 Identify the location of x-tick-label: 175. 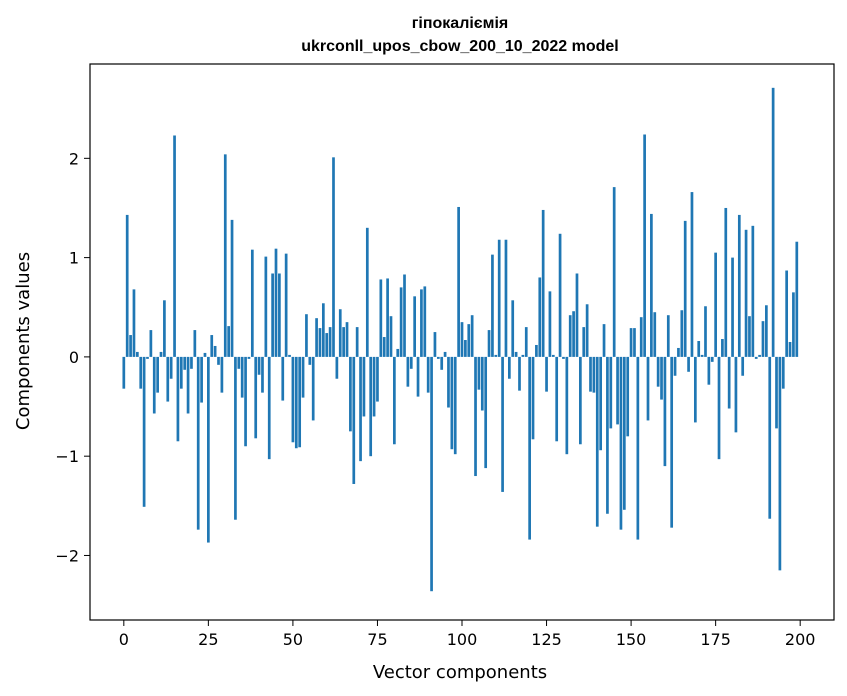
(715, 639).